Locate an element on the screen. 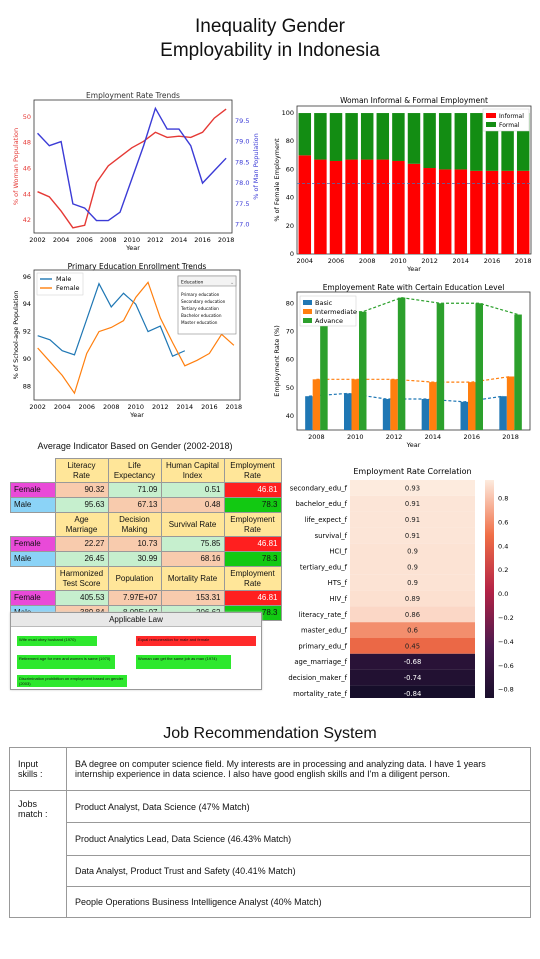 This screenshot has width=540, height=959. heatmap-value: 0.91 is located at coordinates (412, 536).